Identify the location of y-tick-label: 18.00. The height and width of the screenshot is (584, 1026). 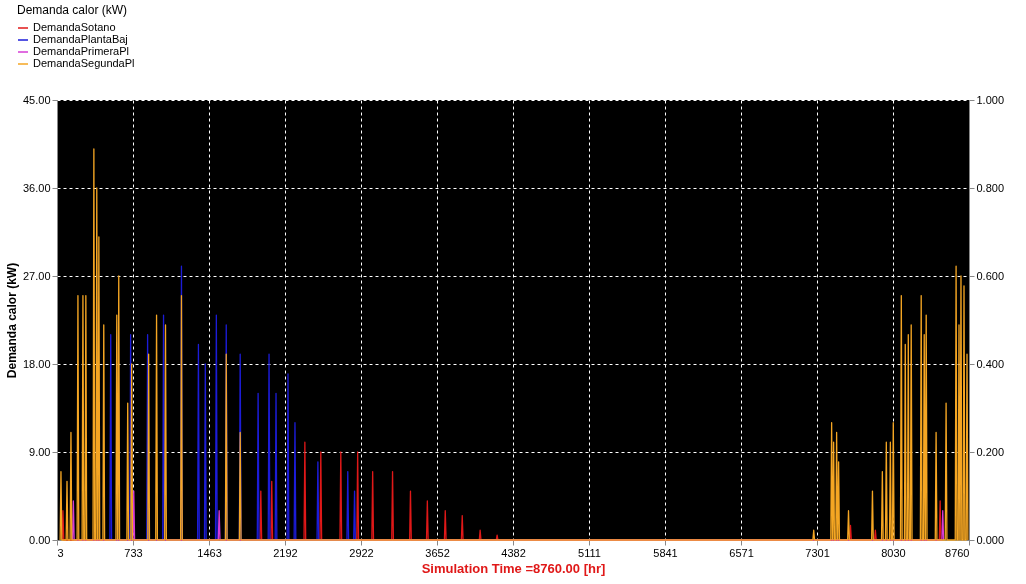
(36, 363).